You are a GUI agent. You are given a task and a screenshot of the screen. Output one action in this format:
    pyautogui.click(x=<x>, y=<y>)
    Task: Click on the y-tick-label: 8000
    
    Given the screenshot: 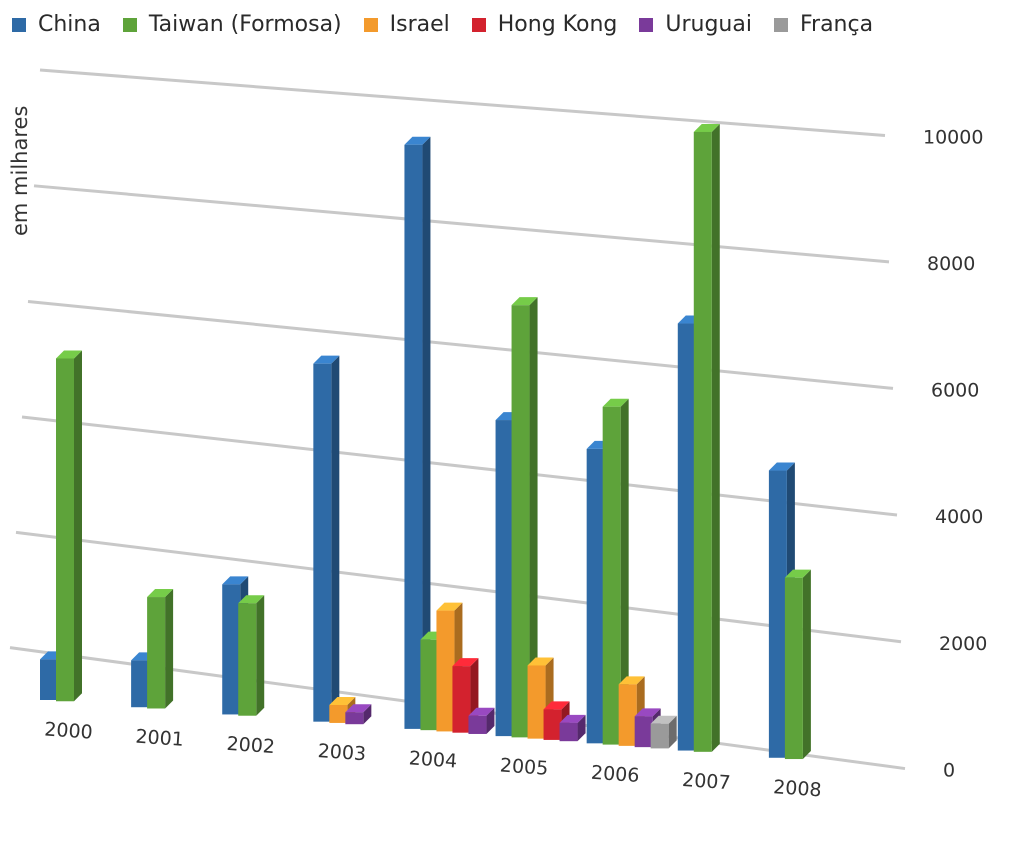 What is the action you would take?
    pyautogui.click(x=951, y=264)
    